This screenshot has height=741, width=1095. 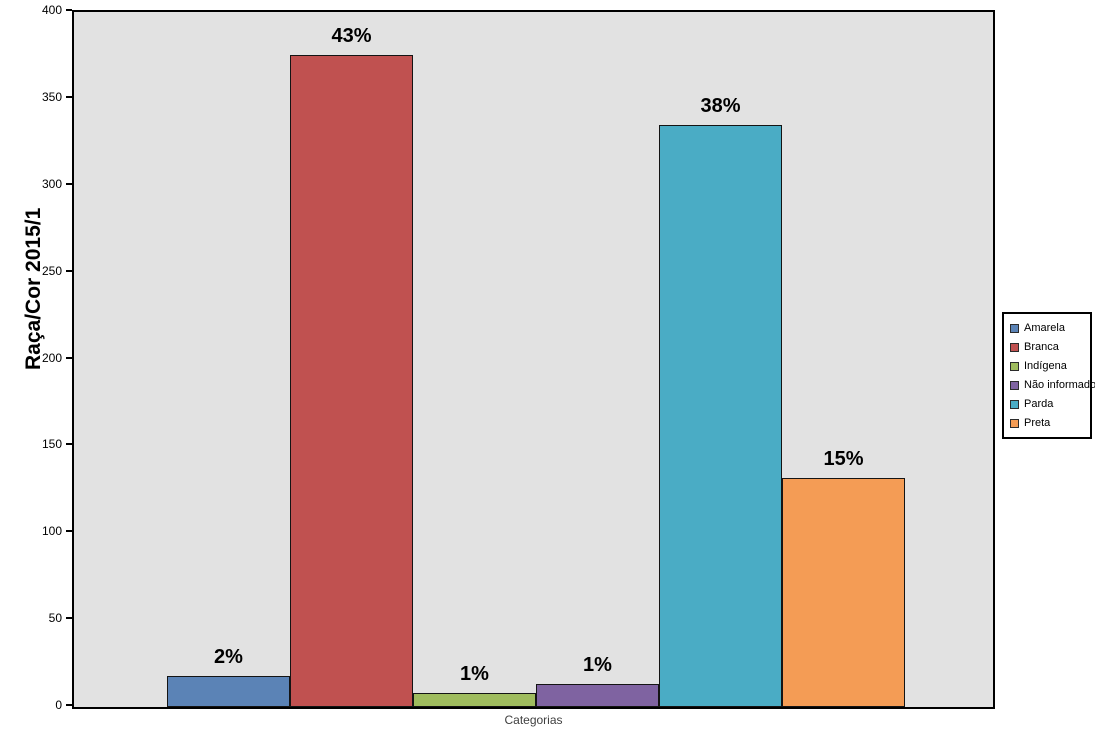 I want to click on legend-label: Indígena, so click(x=1045, y=366).